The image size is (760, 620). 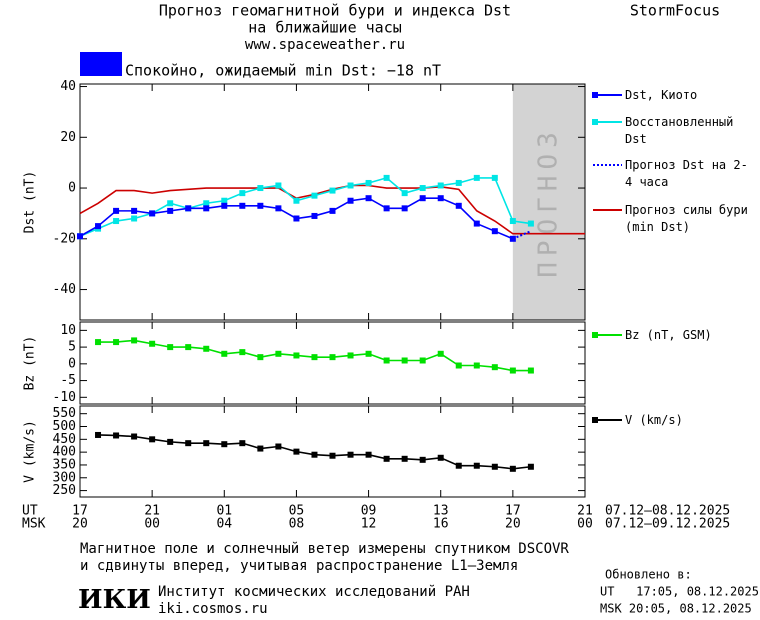 What do you see at coordinates (668, 335) in the screenshot?
I see `legend-label: Bz (nT, GSM)` at bounding box center [668, 335].